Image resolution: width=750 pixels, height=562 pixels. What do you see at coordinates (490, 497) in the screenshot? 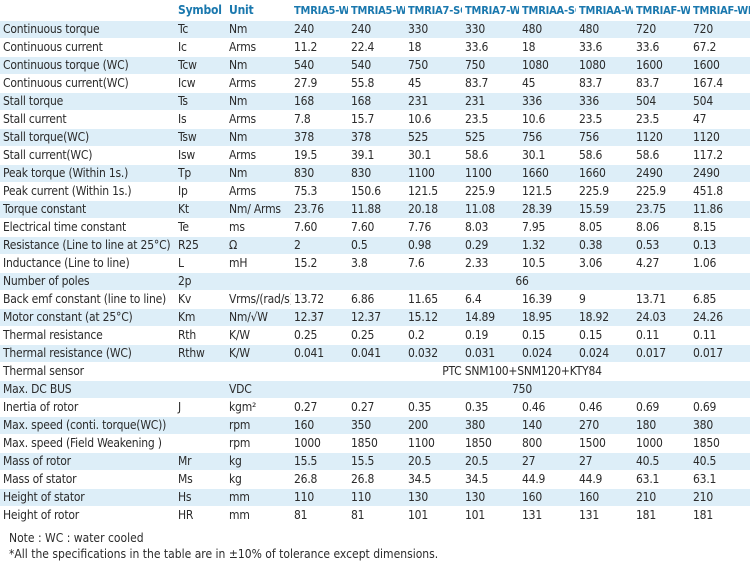
I see `value-cell: 130` at bounding box center [490, 497].